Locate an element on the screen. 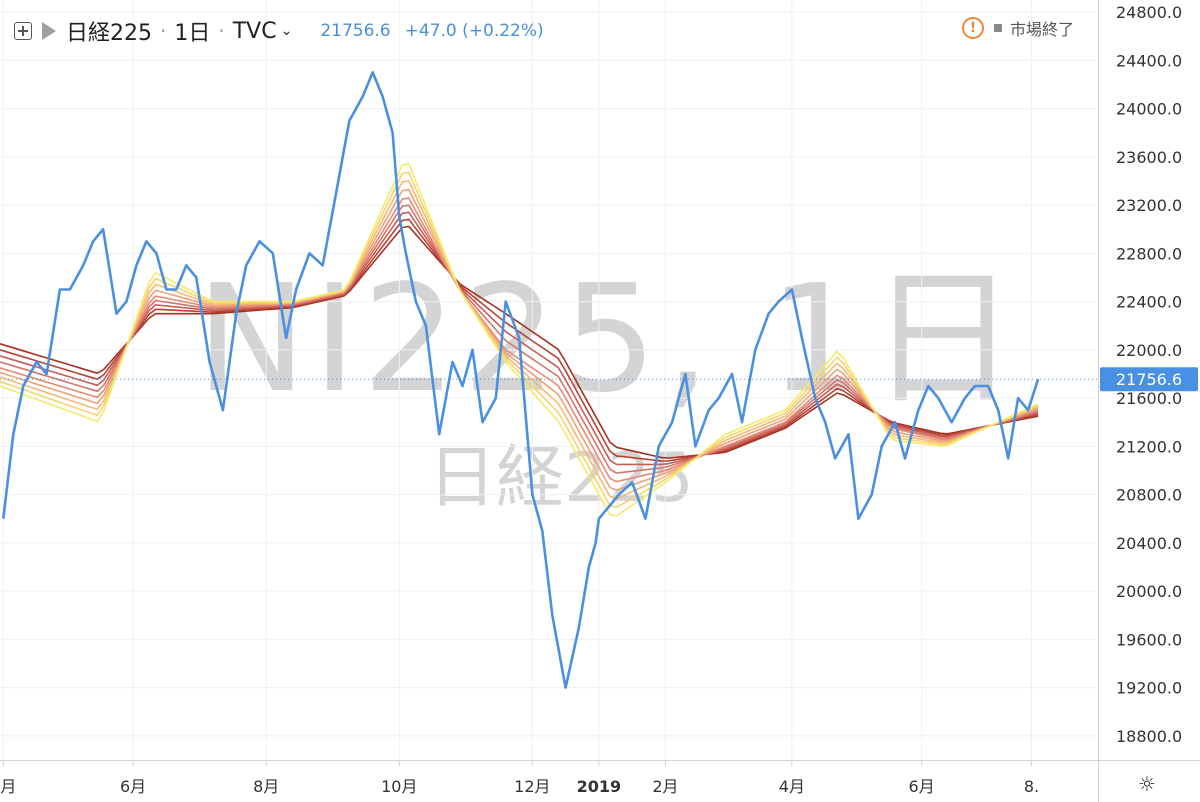 This screenshot has width=1200, height=802. y-tick-label: 18800.0 is located at coordinates (1149, 736).